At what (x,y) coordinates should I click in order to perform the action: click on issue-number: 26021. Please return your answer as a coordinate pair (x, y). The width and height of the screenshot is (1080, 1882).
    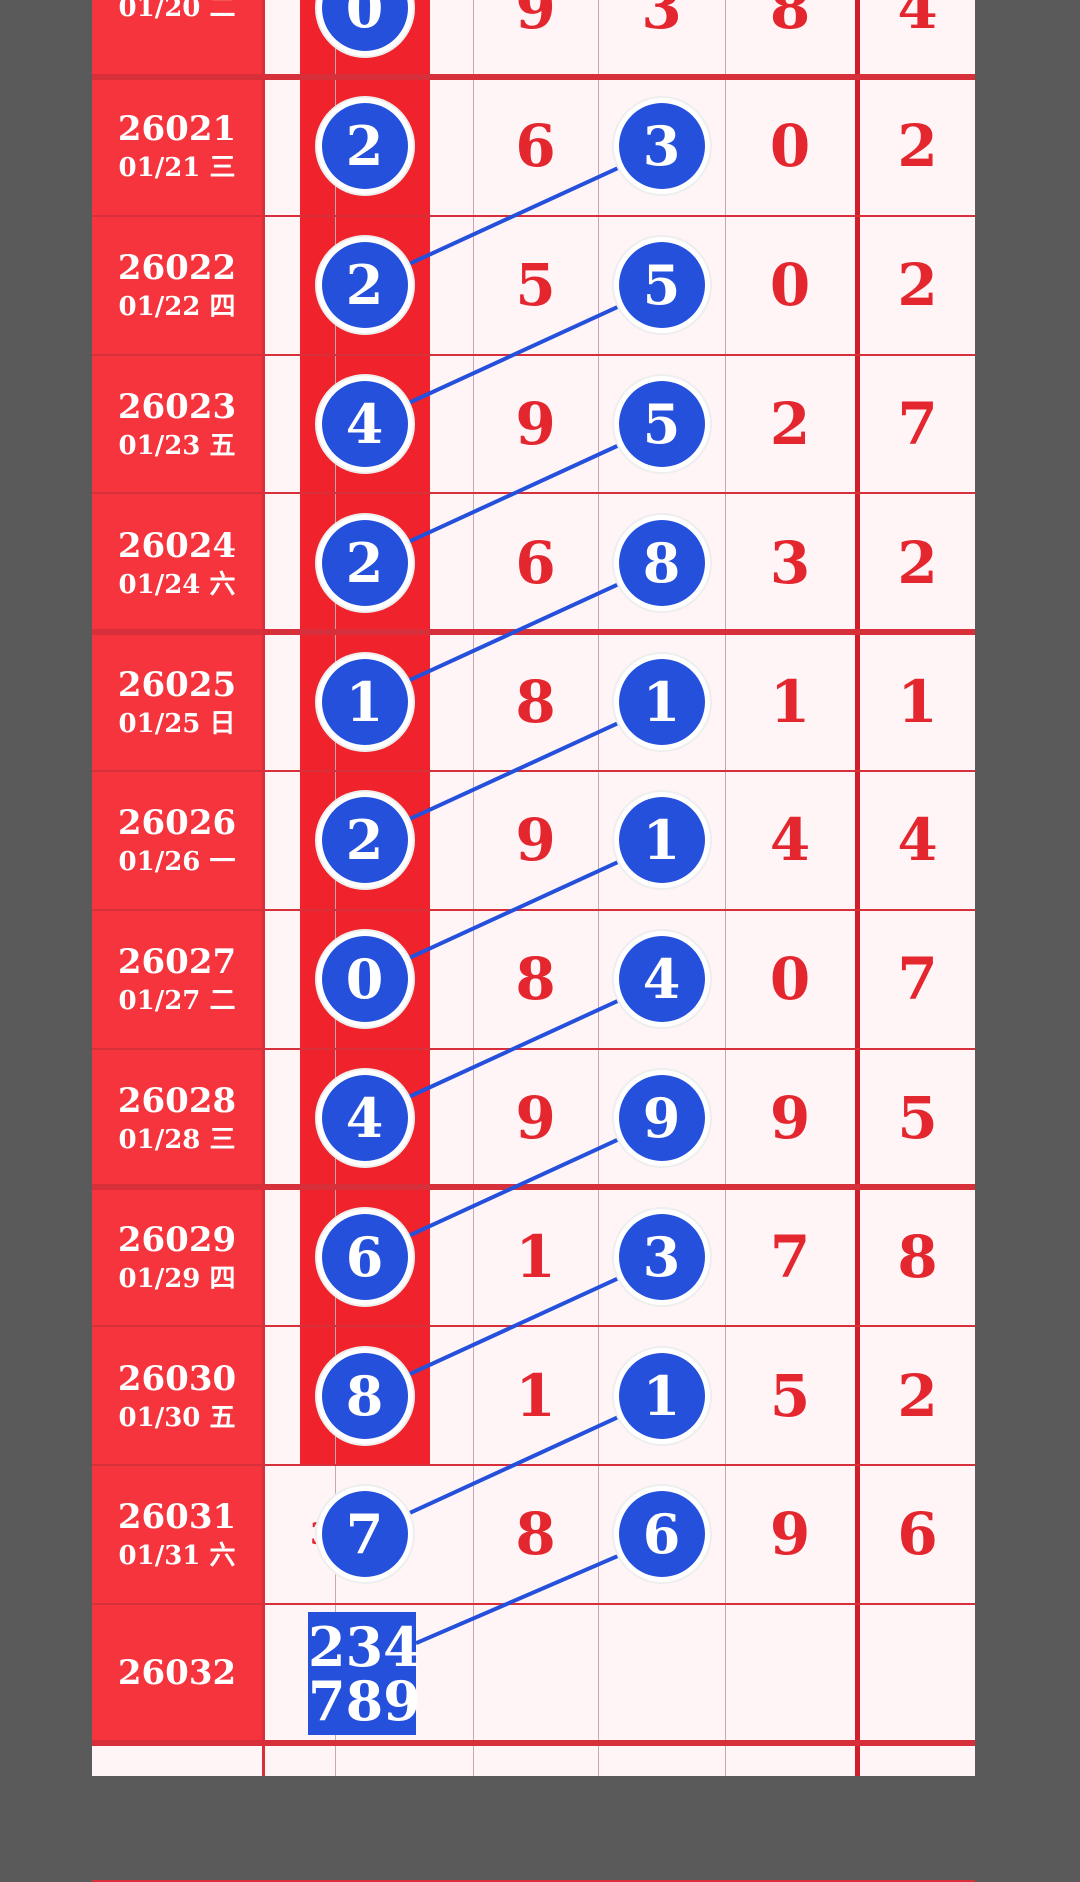
    Looking at the image, I should click on (177, 129).